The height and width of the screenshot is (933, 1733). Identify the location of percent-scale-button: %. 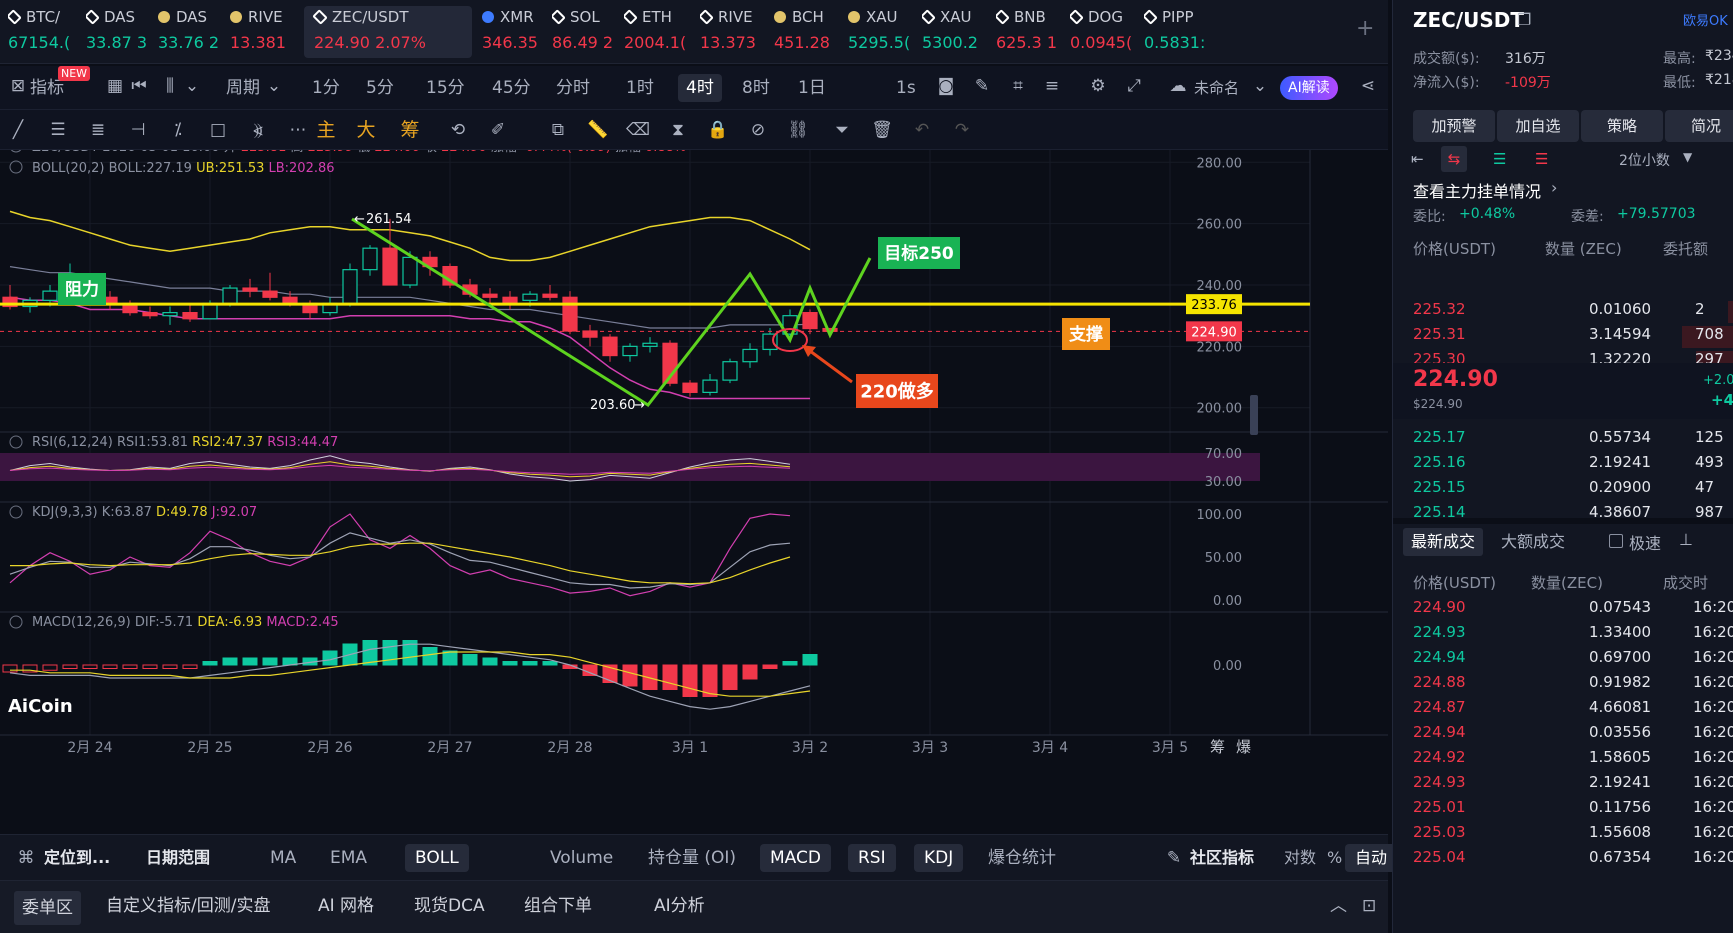
(1335, 857).